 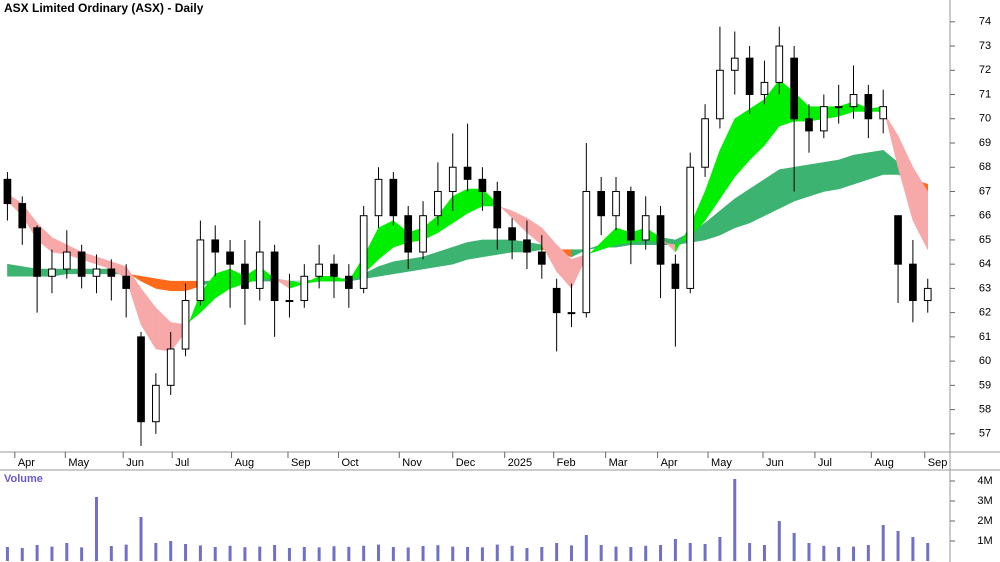 I want to click on y-tick-label: 57, so click(x=985, y=434).